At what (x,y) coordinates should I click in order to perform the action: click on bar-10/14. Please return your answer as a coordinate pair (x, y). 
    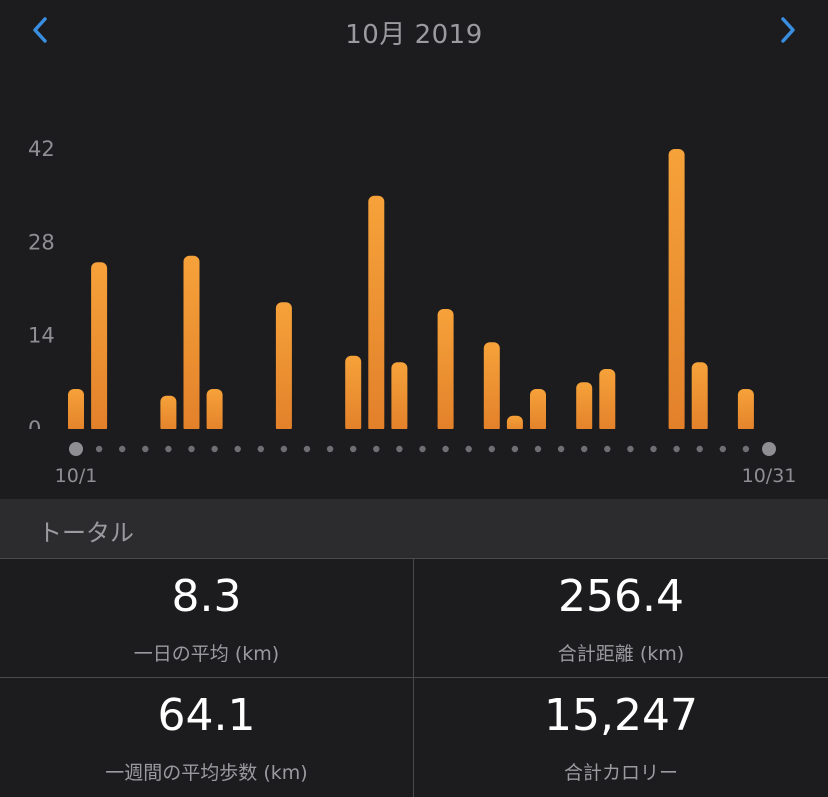
    Looking at the image, I should click on (376, 314).